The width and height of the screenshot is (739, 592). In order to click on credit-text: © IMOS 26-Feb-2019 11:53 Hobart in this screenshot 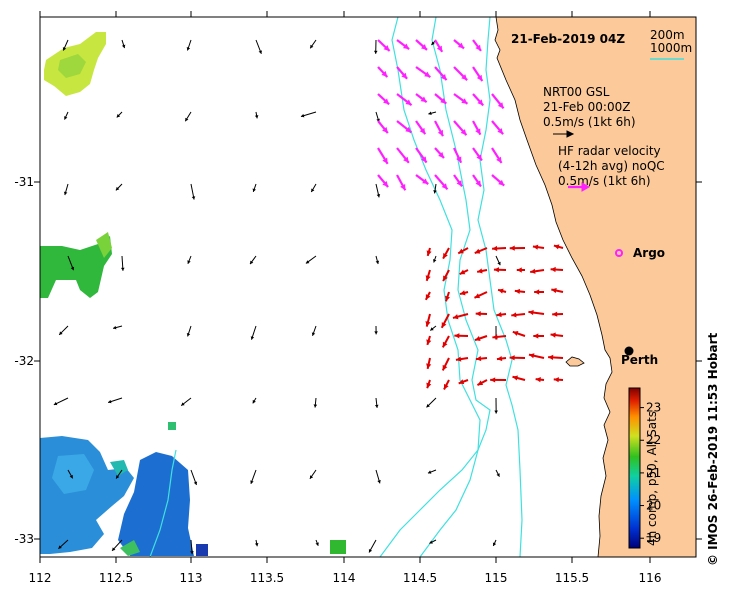, I will do `click(713, 449)`.